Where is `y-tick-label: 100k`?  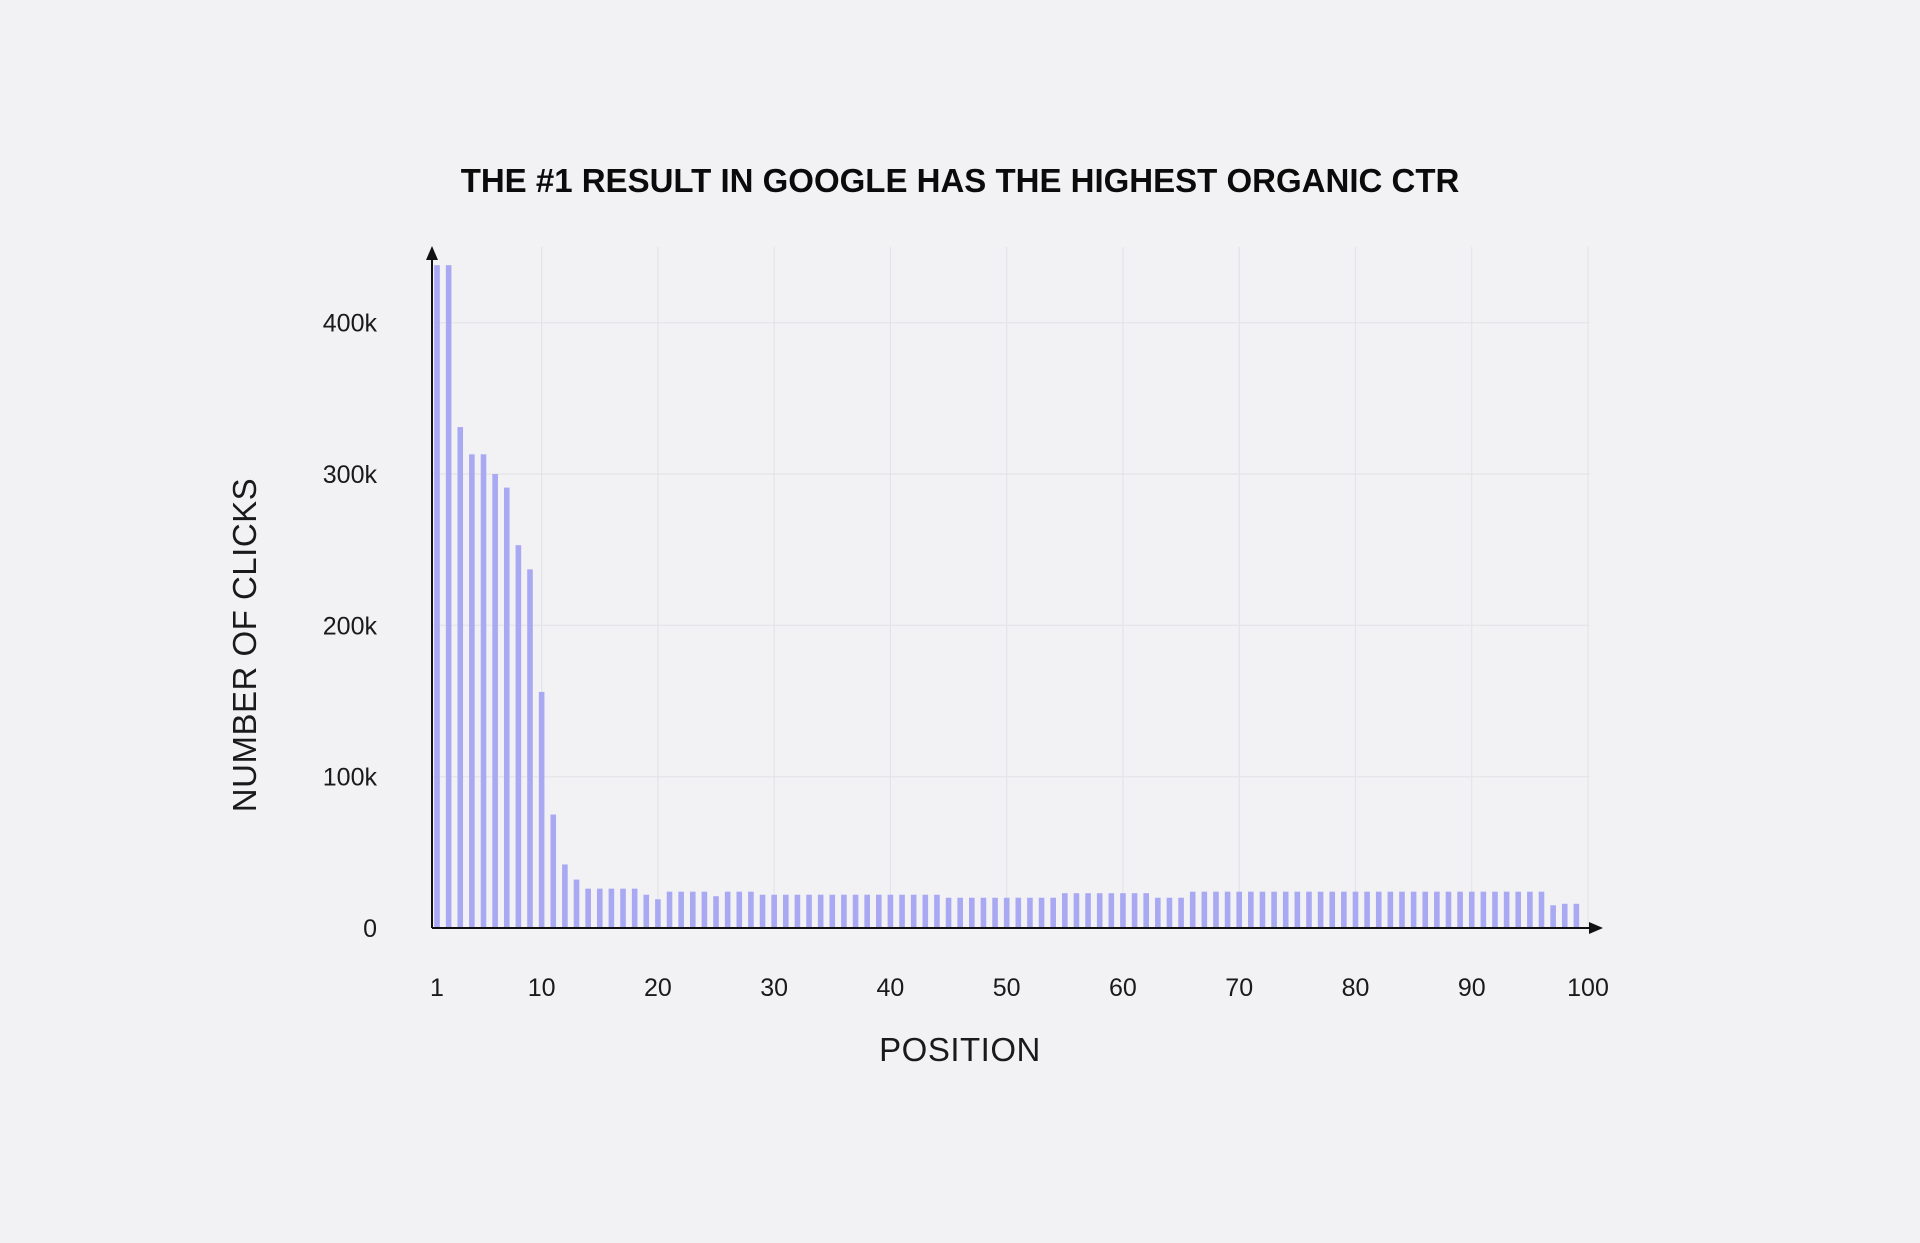
y-tick-label: 100k is located at coordinates (350, 778).